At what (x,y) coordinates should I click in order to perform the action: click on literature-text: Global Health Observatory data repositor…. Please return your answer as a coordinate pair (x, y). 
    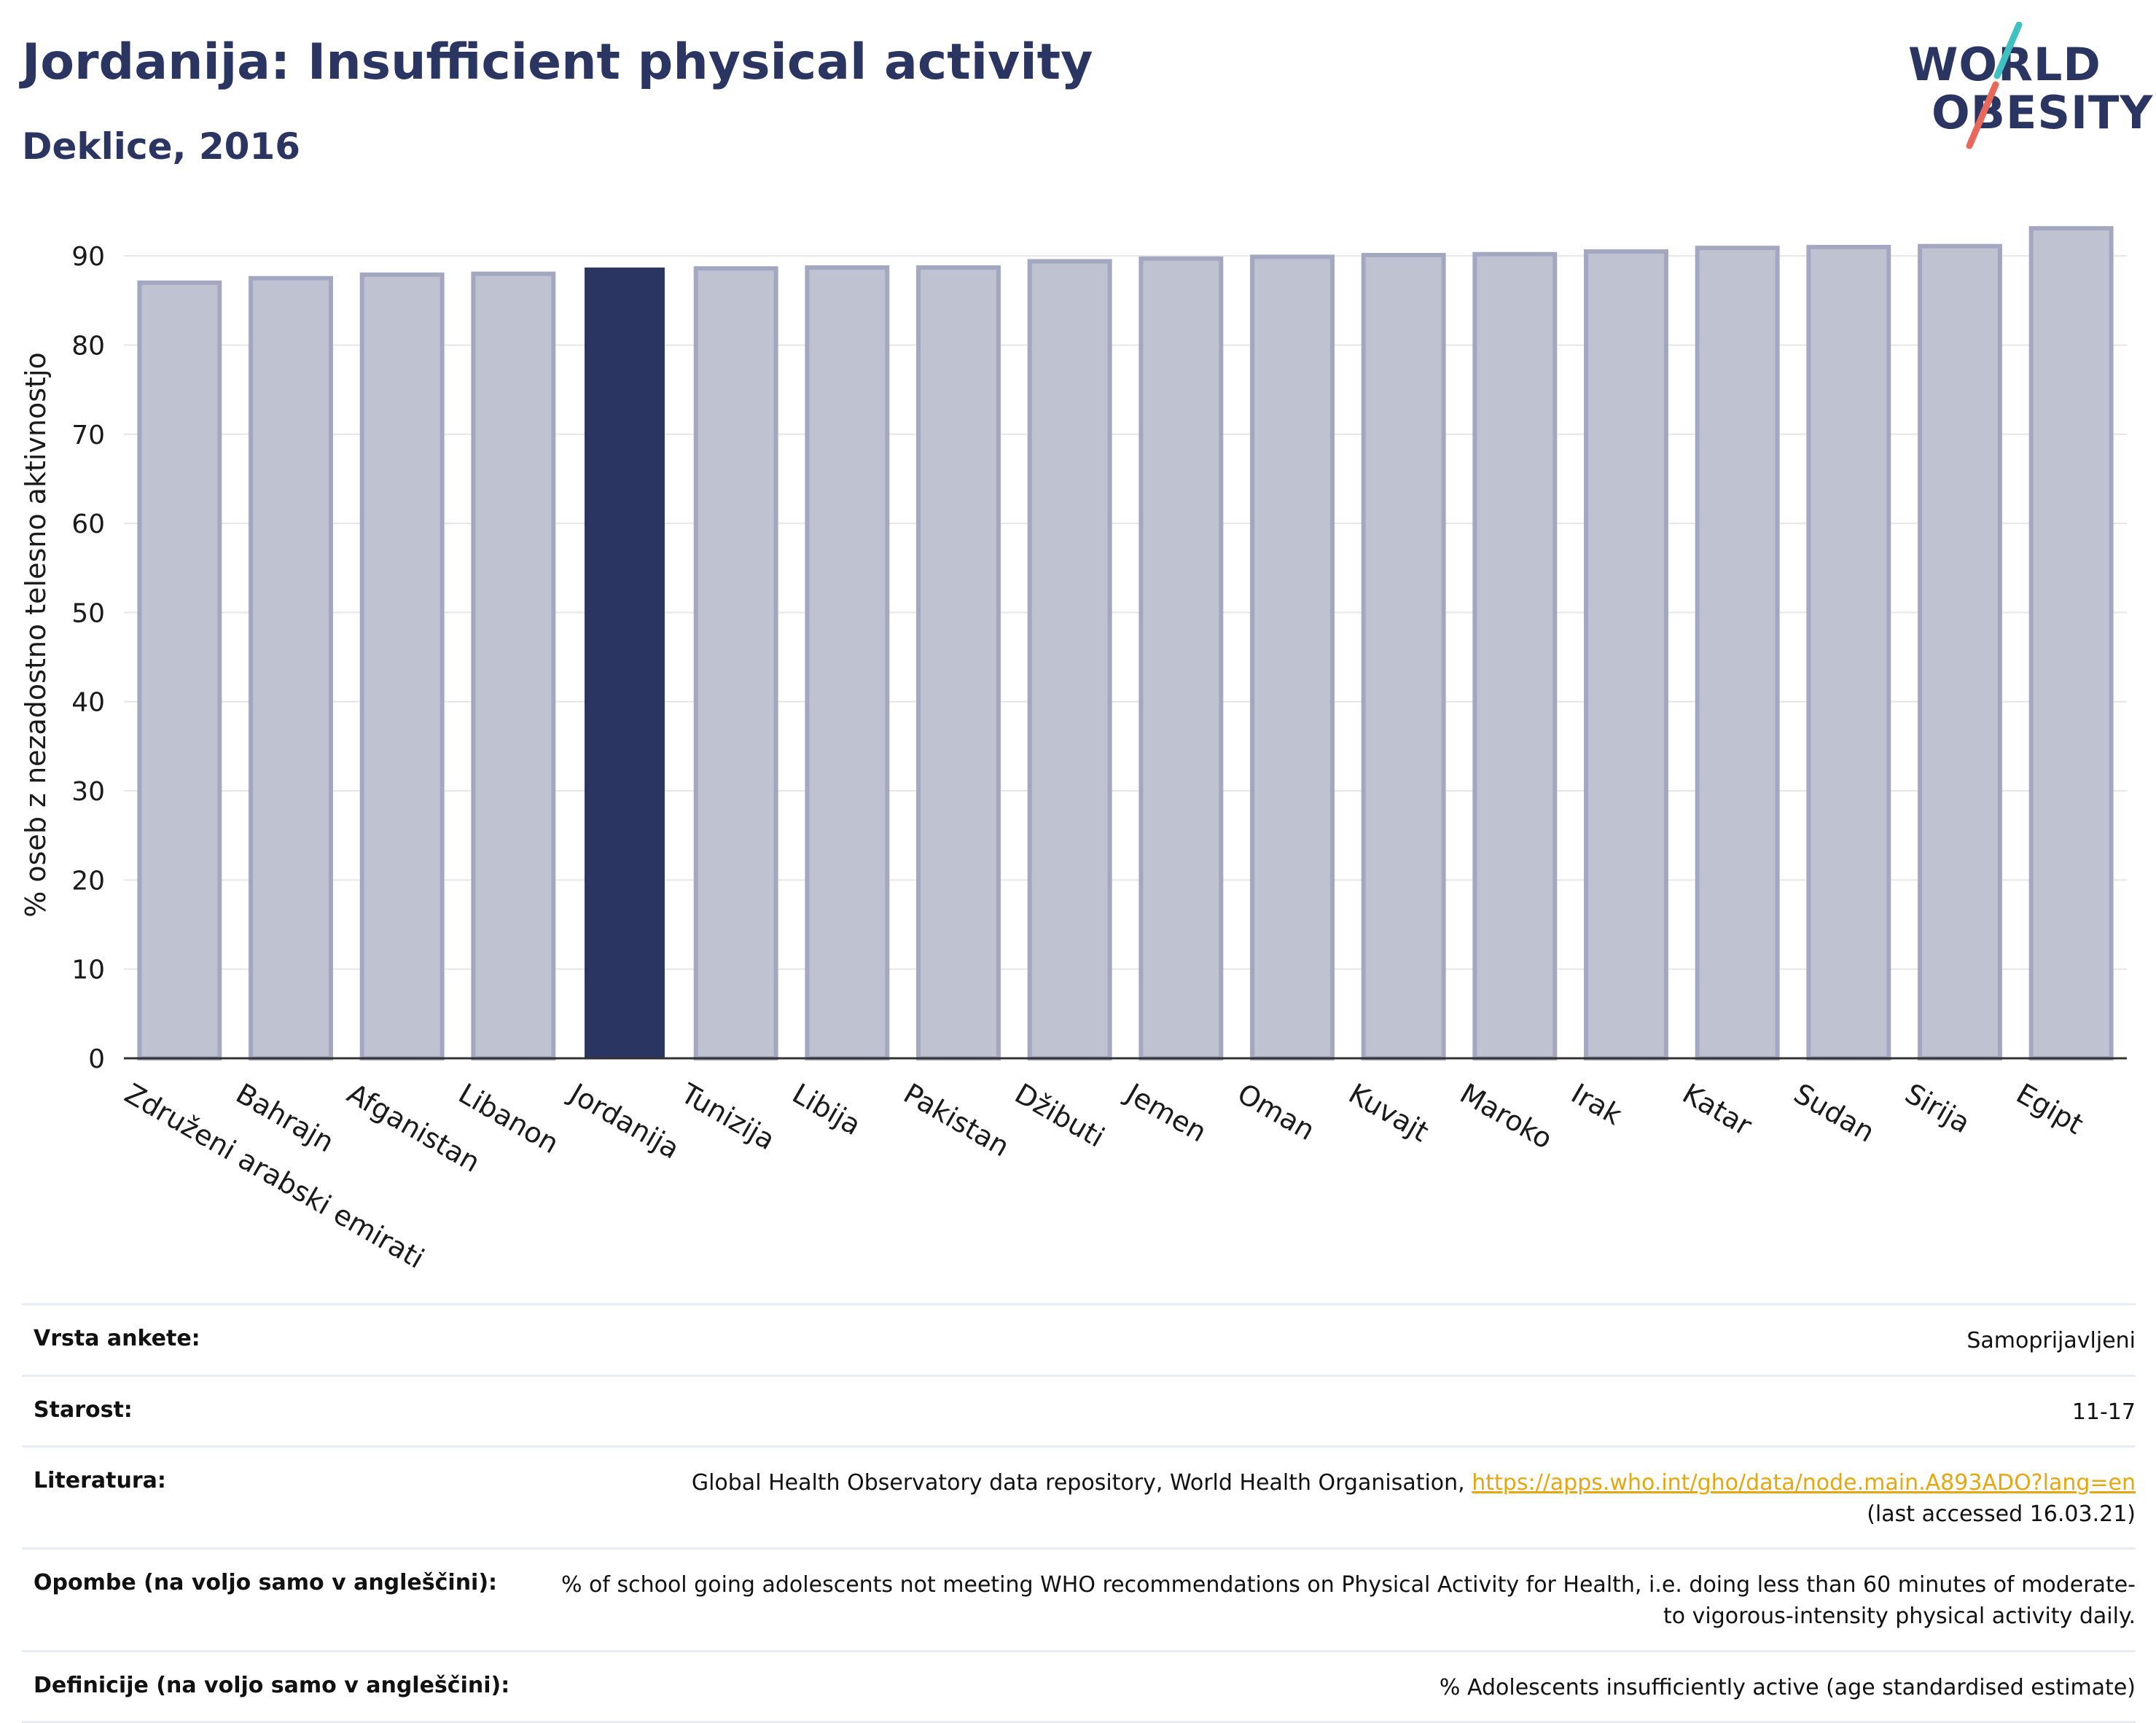
    Looking at the image, I should click on (1078, 1483).